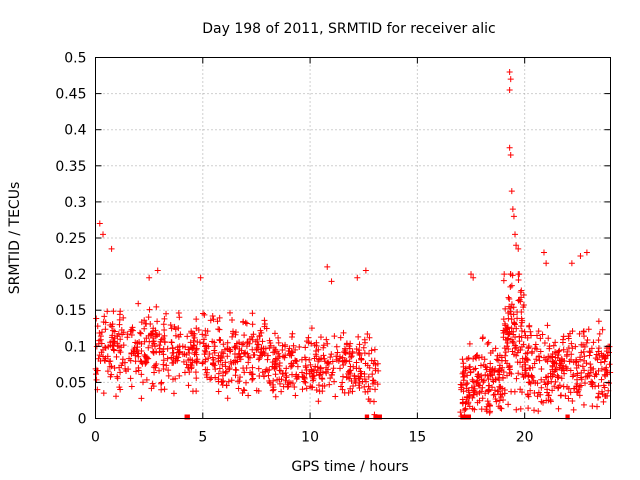 This screenshot has height=480, width=640. Describe the element at coordinates (417, 438) in the screenshot. I see `x-tick-label: 15` at that location.